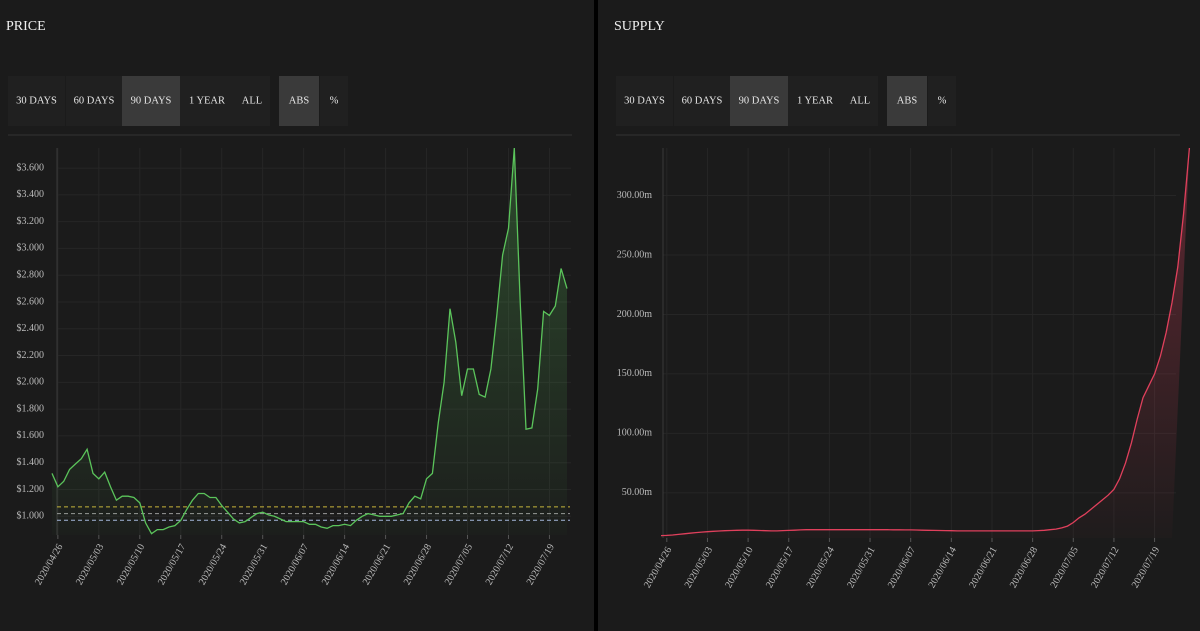 Image resolution: width=1200 pixels, height=631 pixels. I want to click on y-tick-label: 300.00m, so click(635, 195).